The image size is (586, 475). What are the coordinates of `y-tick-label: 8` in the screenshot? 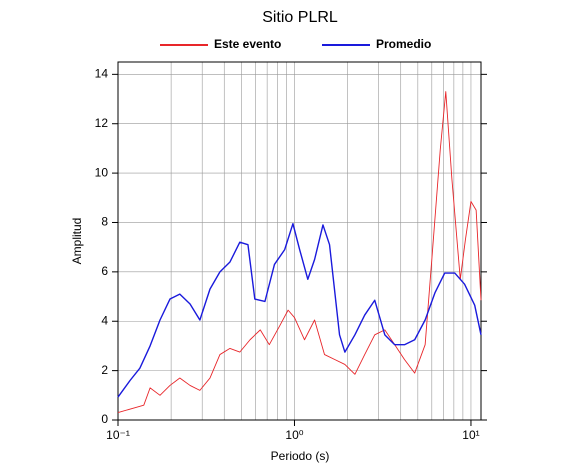 It's located at (104, 222).